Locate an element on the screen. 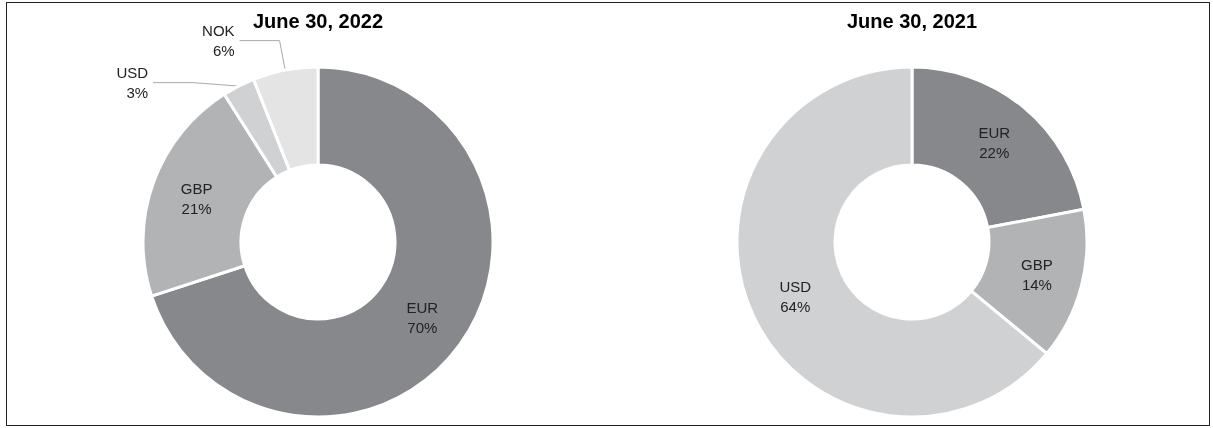 This screenshot has width=1213, height=428. data-label: 21% is located at coordinates (196, 208).